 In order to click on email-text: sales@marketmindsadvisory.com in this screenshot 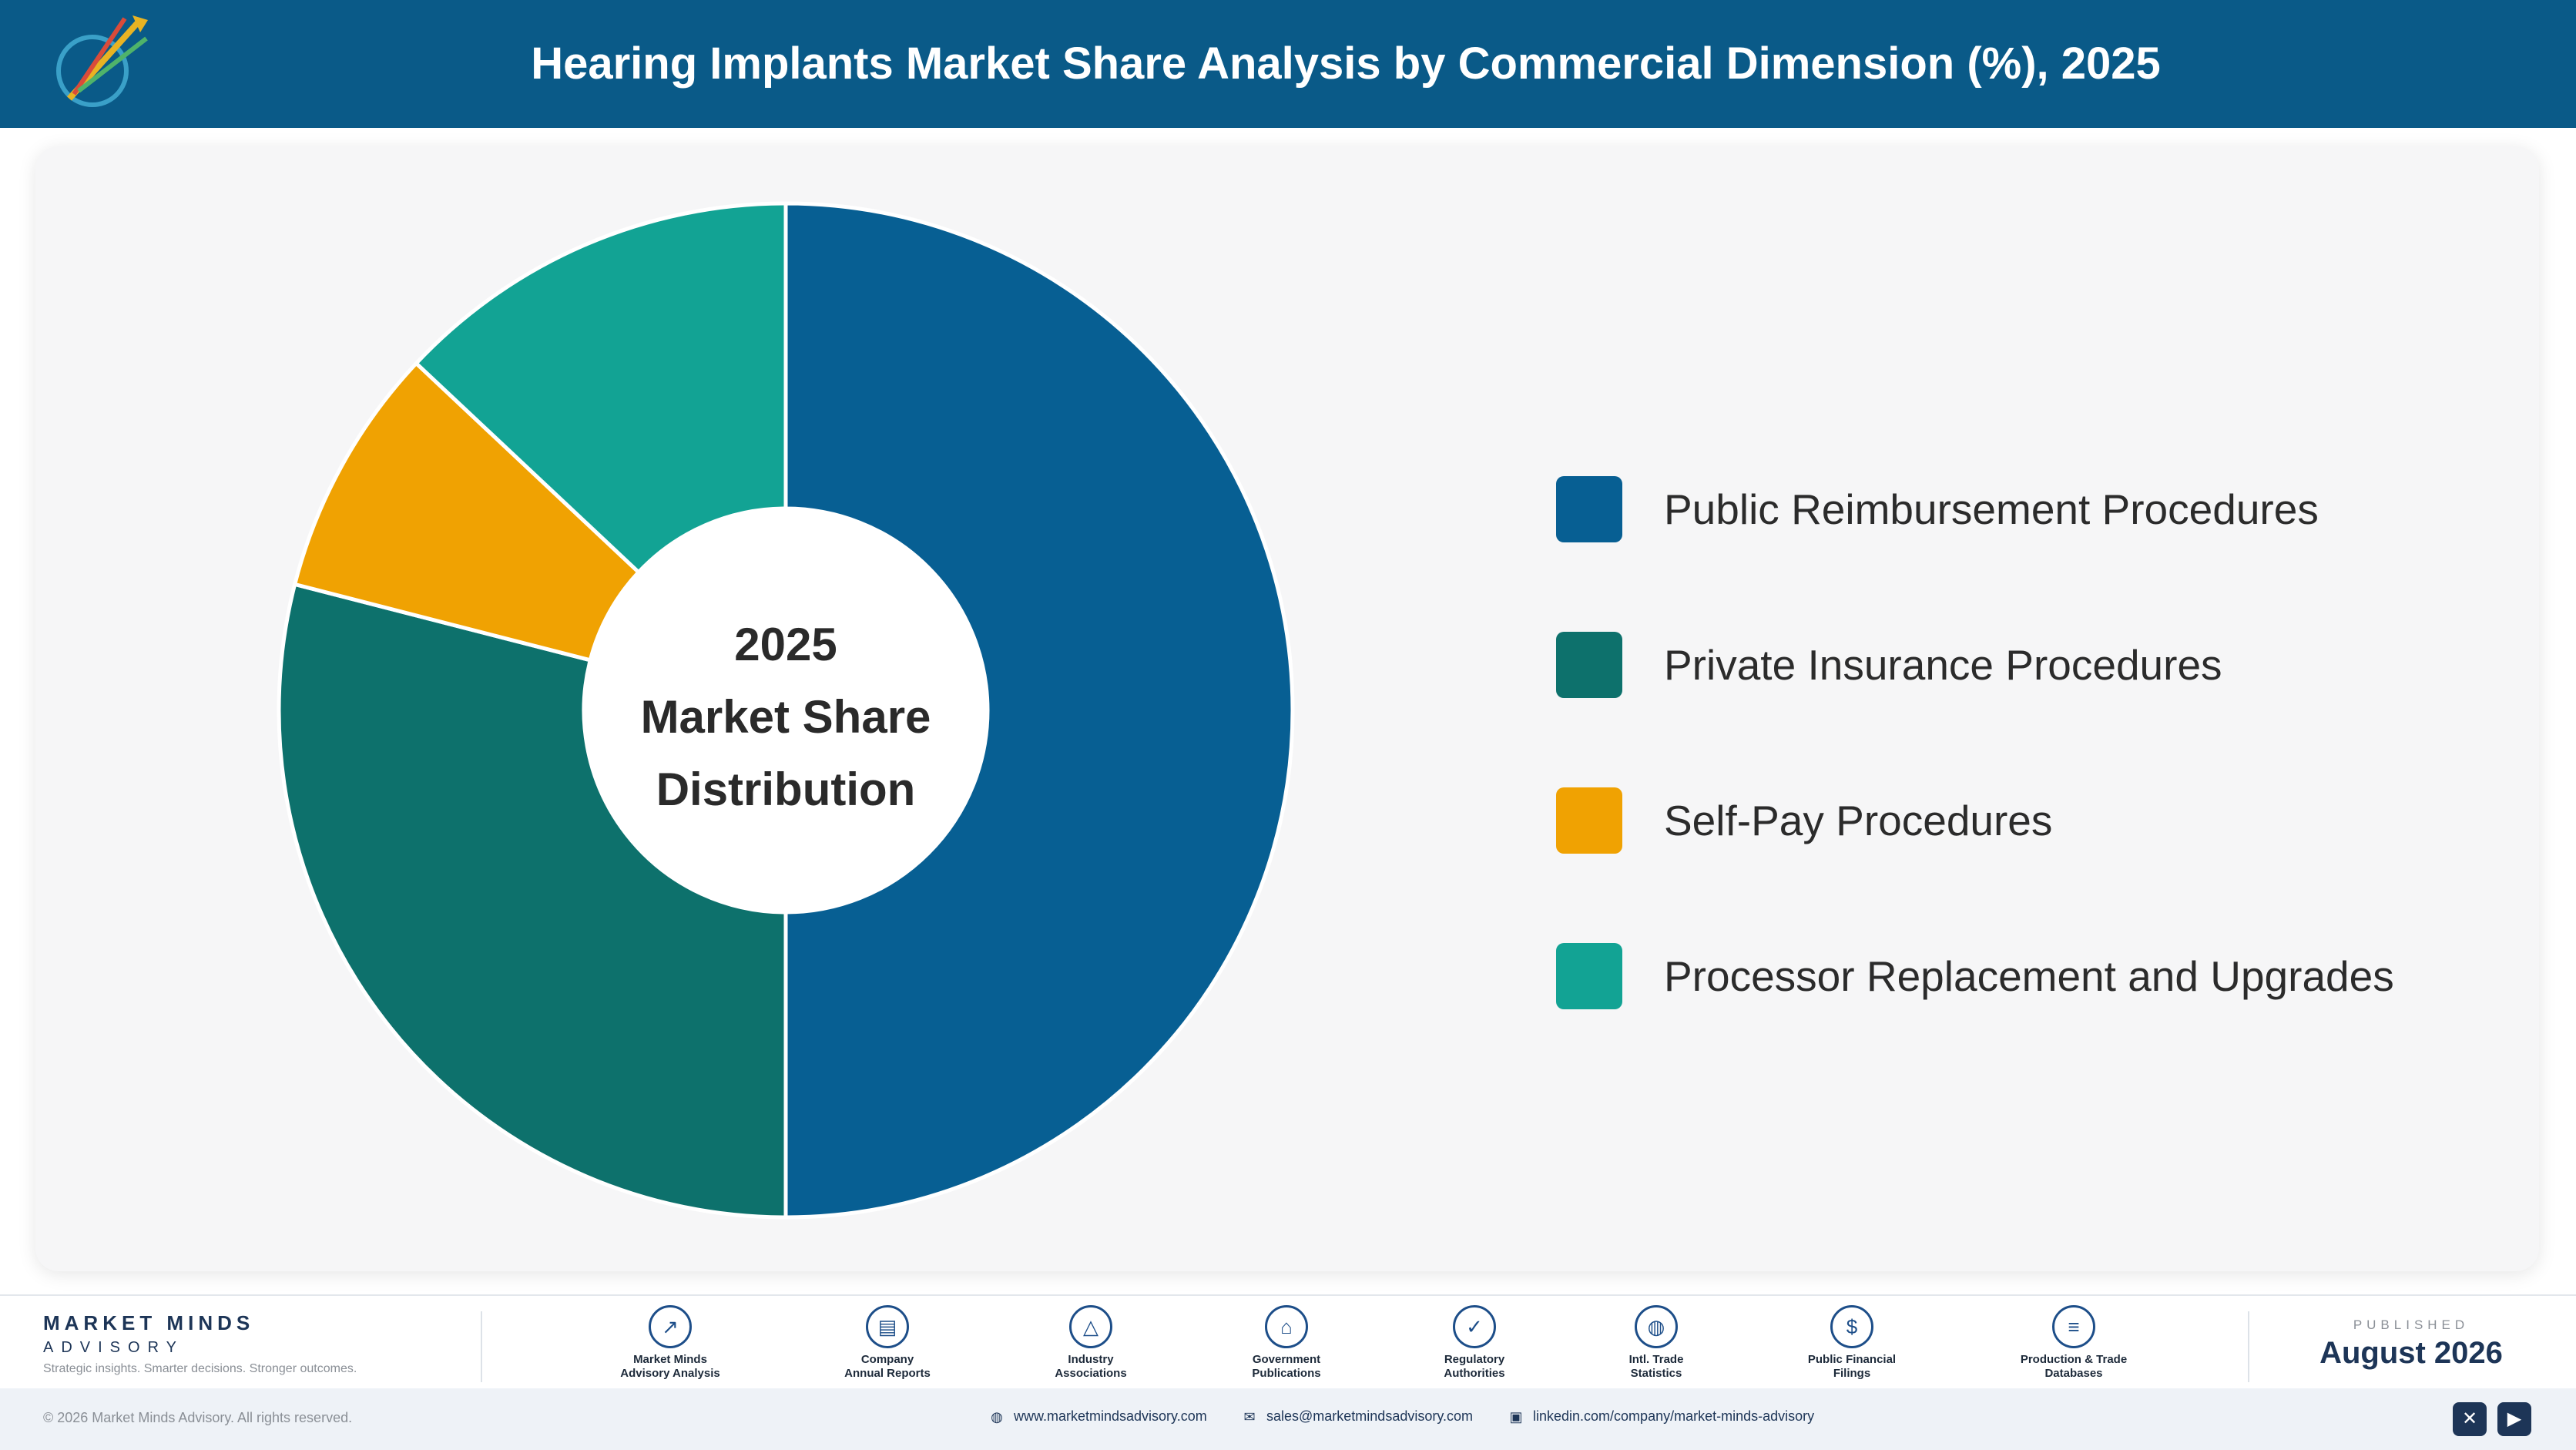, I will do `click(1370, 1416)`.